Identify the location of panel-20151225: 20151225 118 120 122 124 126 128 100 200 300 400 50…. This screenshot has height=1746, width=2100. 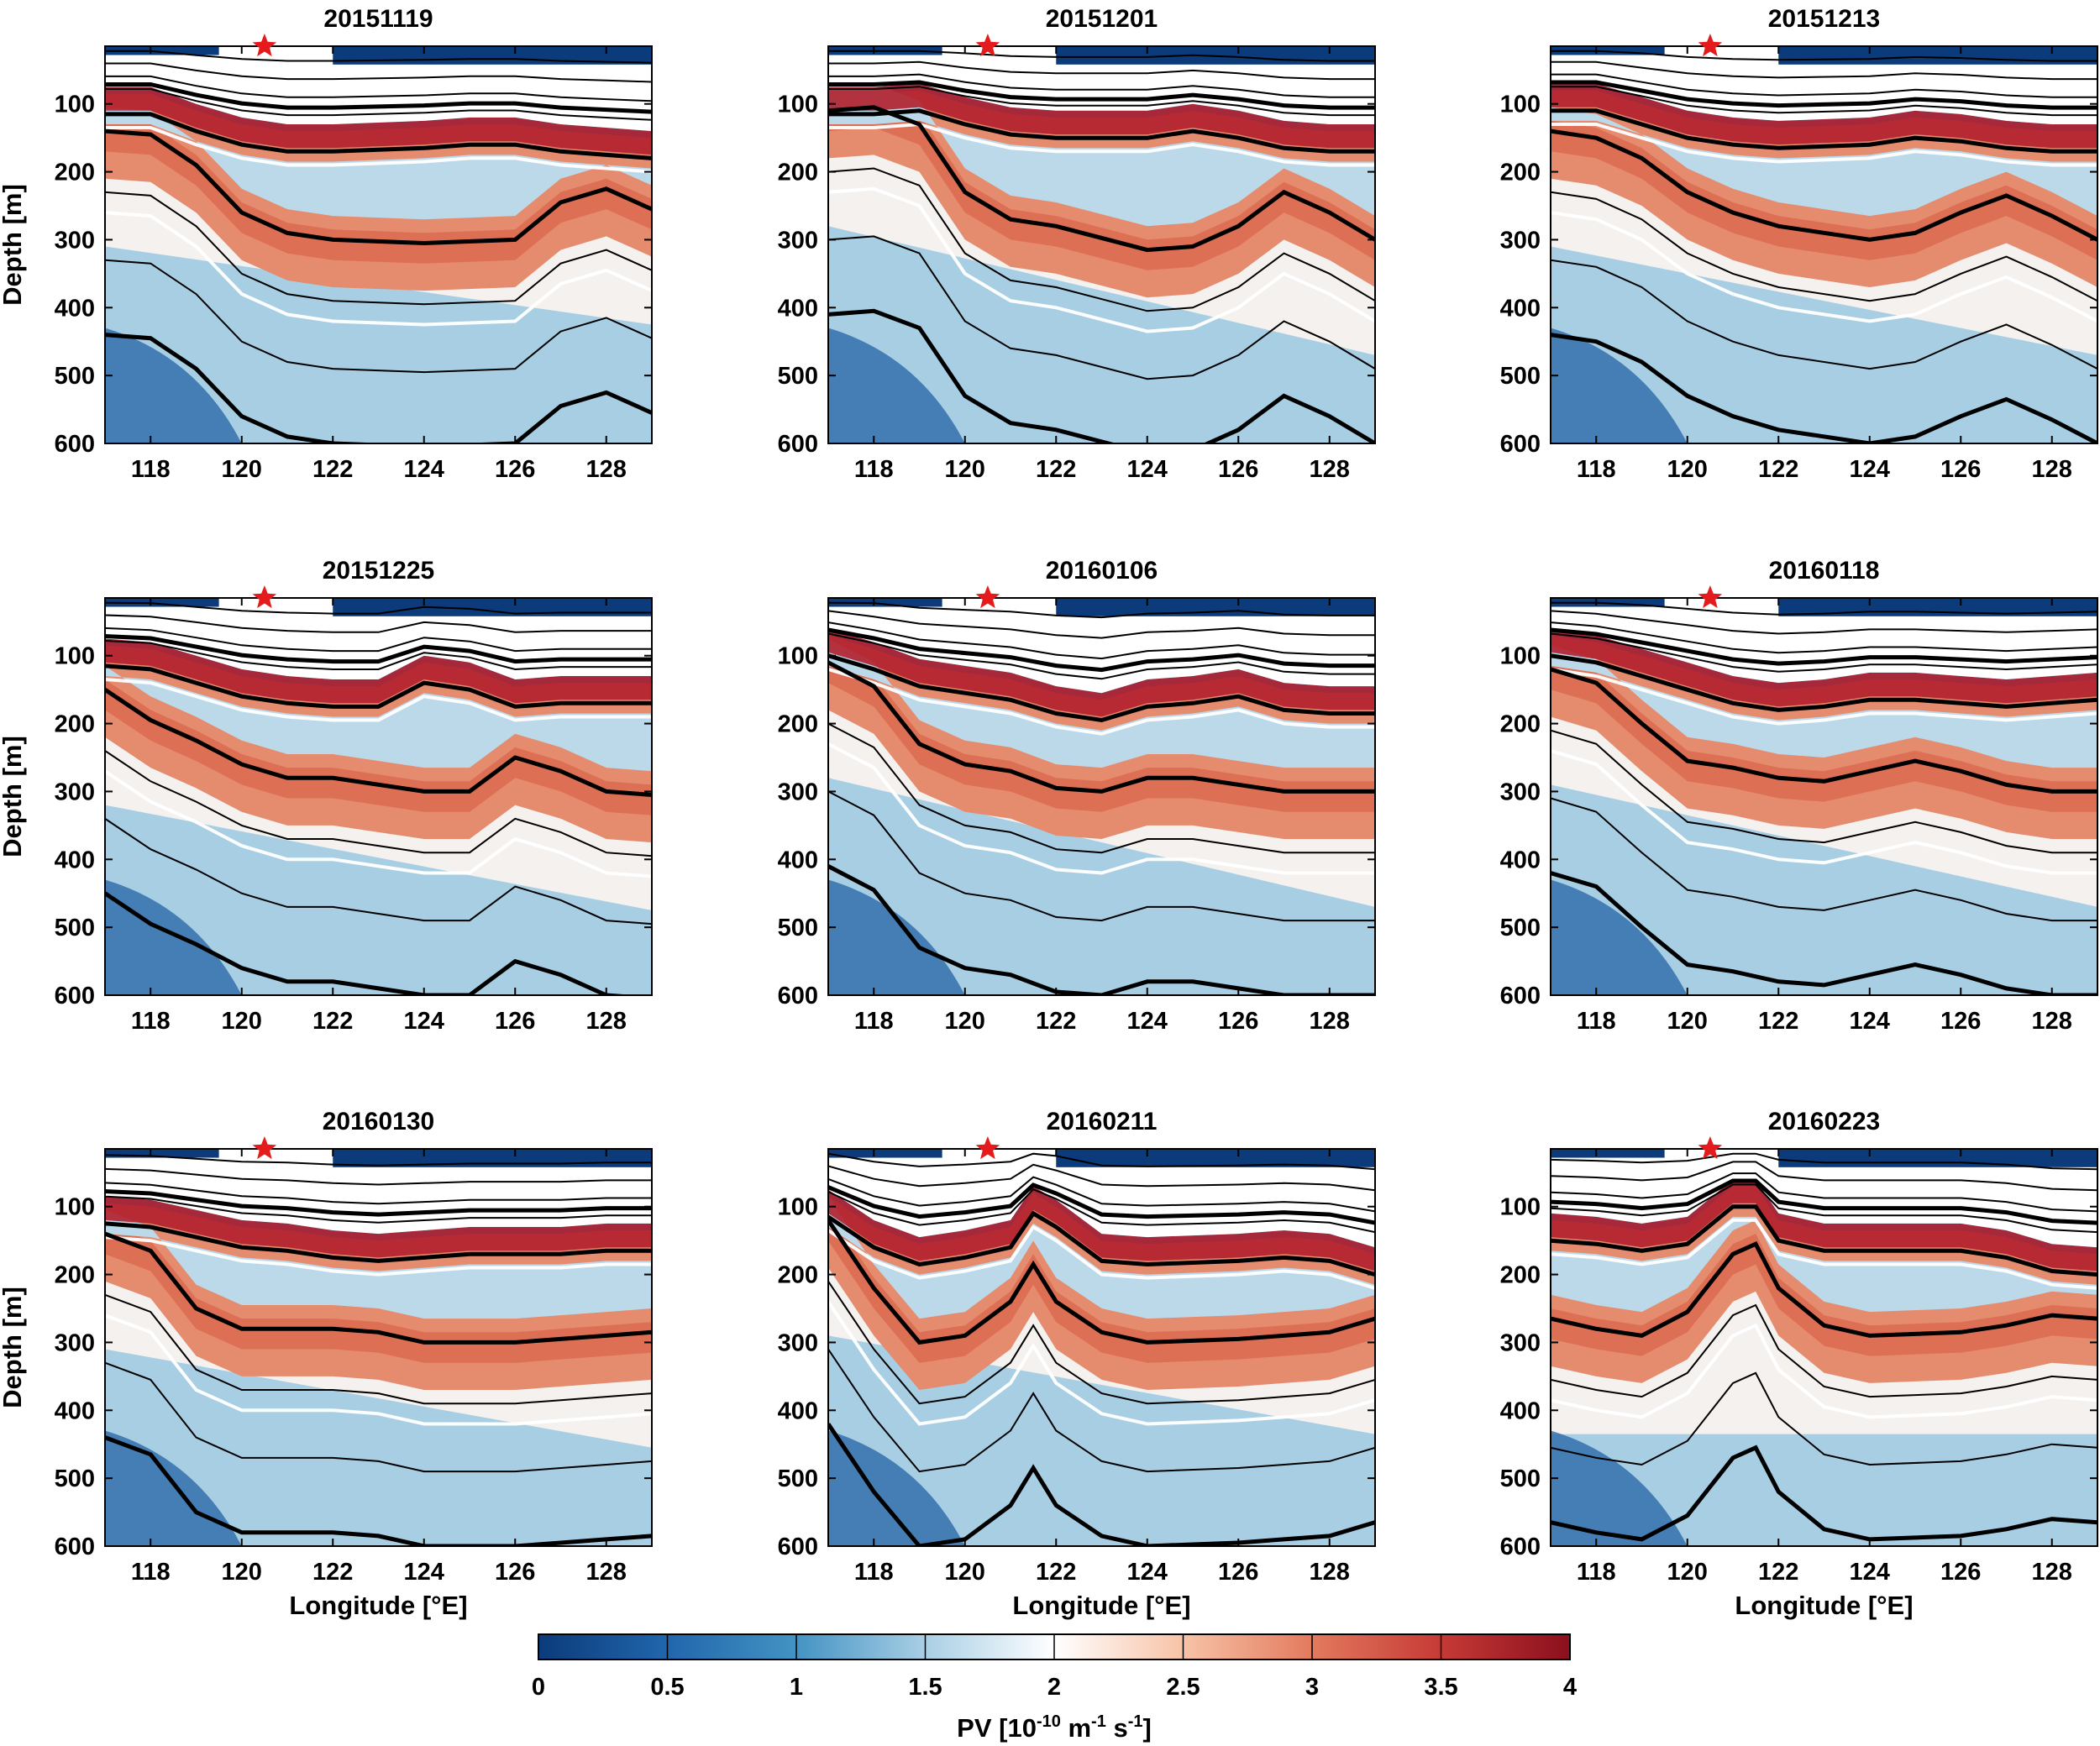
(326, 796).